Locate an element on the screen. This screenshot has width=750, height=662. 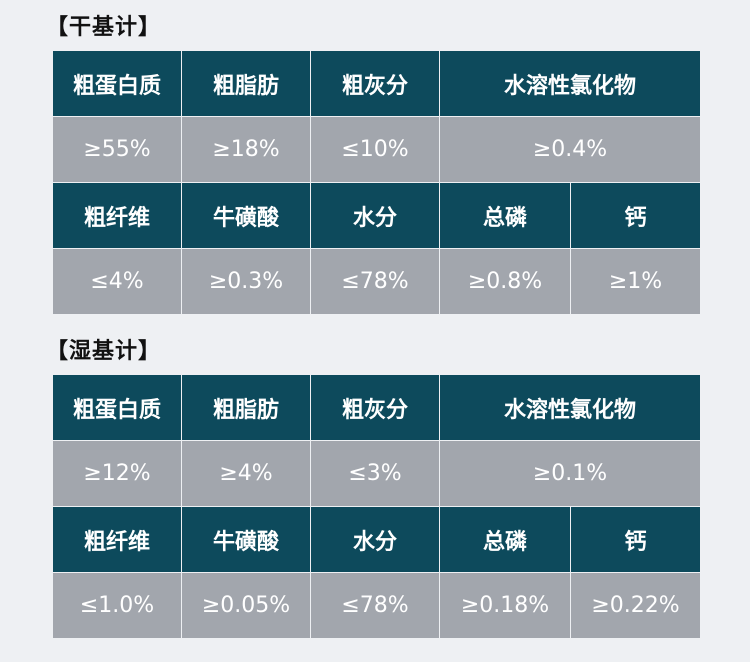
value-calcium: ≥0.22% is located at coordinates (635, 605).